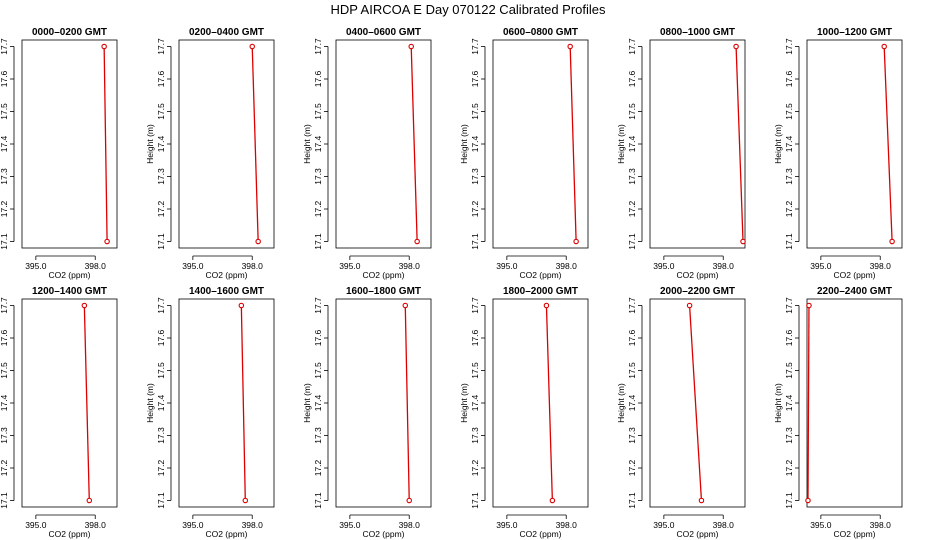 The image size is (936, 540). I want to click on panel-title: 1600–1800 GMT, so click(383, 291).